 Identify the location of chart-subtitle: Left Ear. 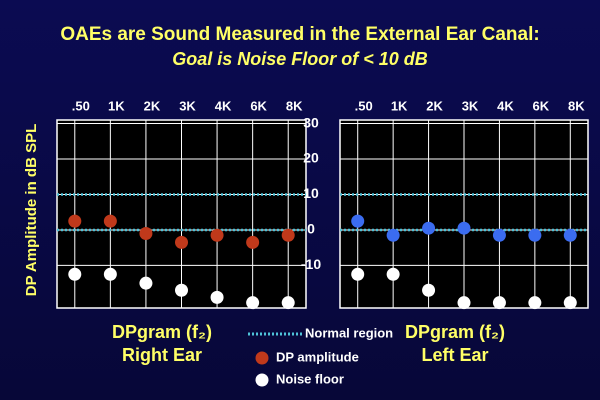
(454, 355).